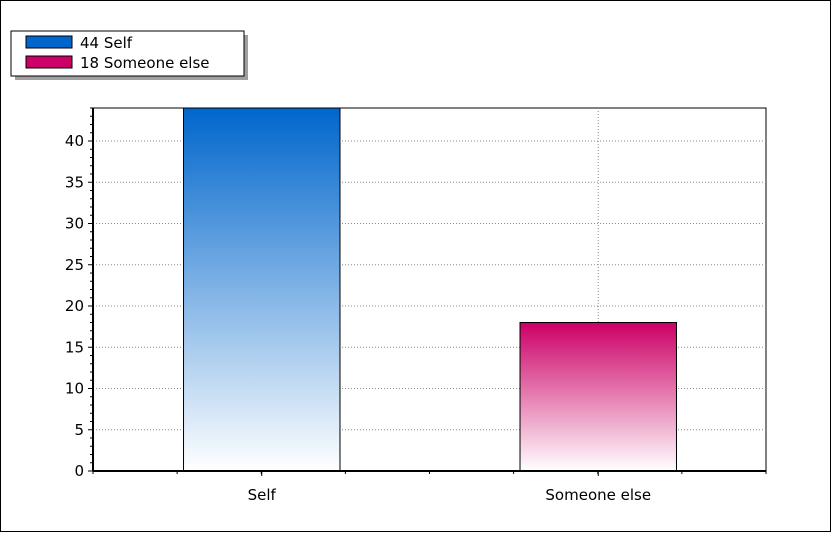 The image size is (832, 533). What do you see at coordinates (79, 471) in the screenshot?
I see `y-tick-label: 0` at bounding box center [79, 471].